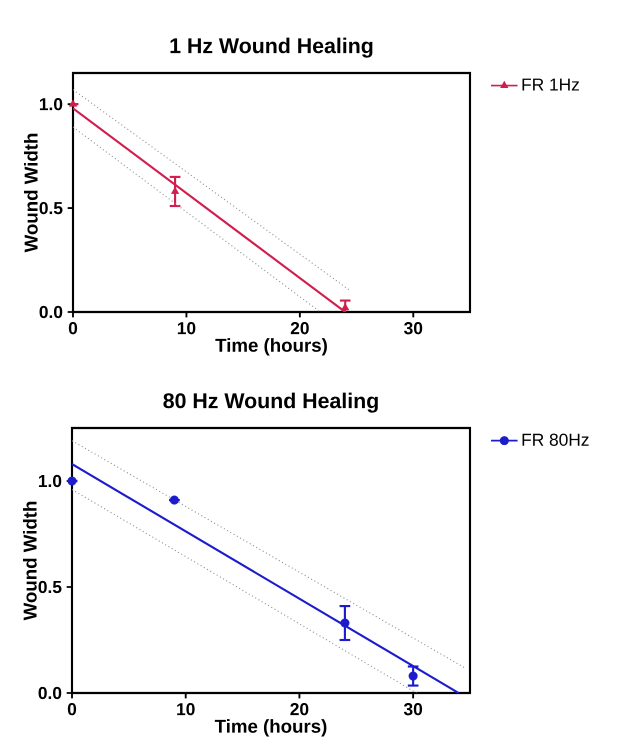 The width and height of the screenshot is (620, 751). I want to click on chart-title: 1 Hz Wound Healing, so click(271, 48).